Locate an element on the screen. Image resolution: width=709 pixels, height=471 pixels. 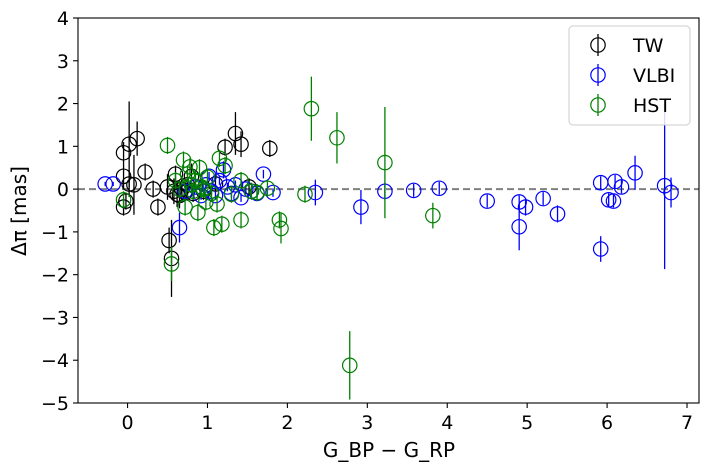
y-axis-label: Δπ [mas] is located at coordinates (19, 211).